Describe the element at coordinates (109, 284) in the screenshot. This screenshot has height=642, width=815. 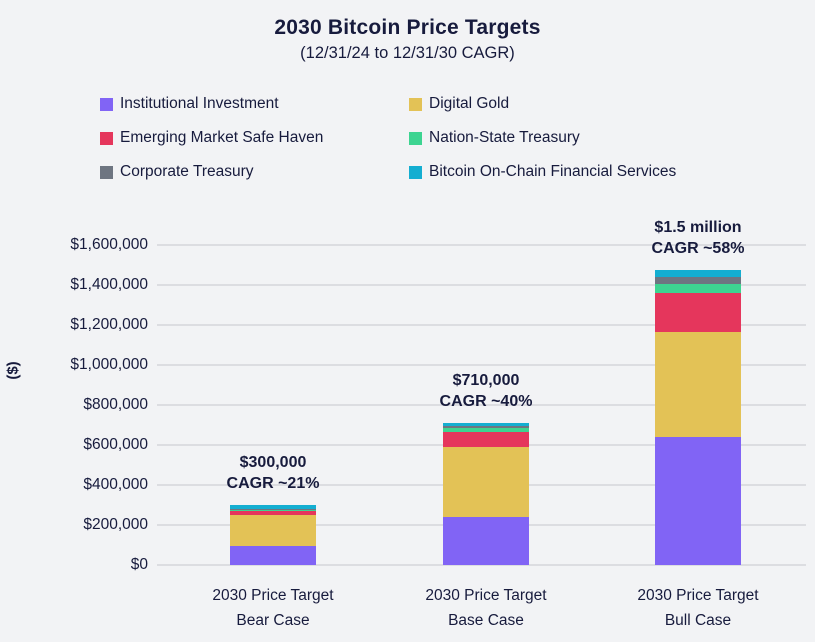
I see `y-tick-label: $1,400,000` at that location.